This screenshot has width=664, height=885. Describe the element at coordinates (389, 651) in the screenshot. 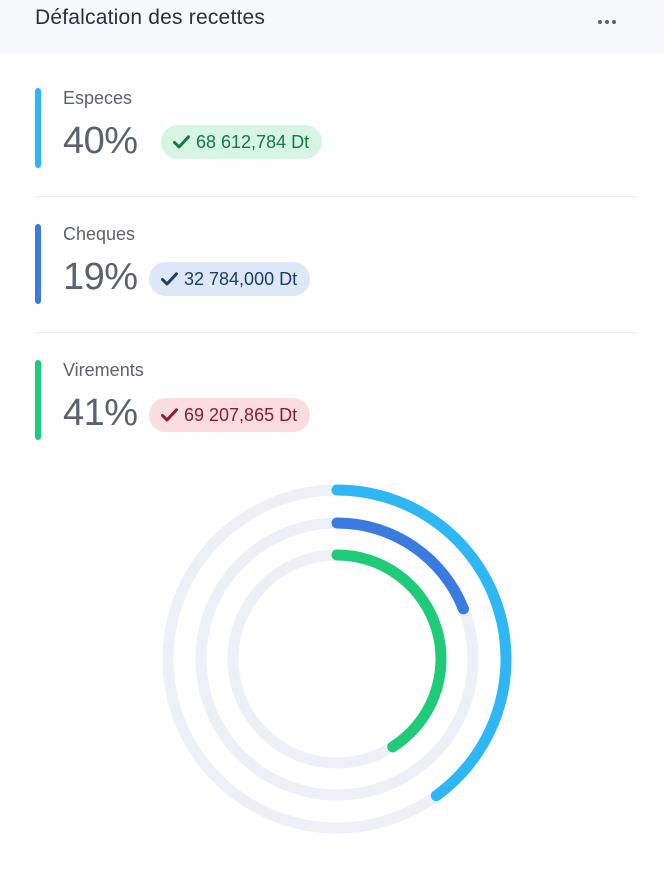

I see `radial-bar-virements` at that location.